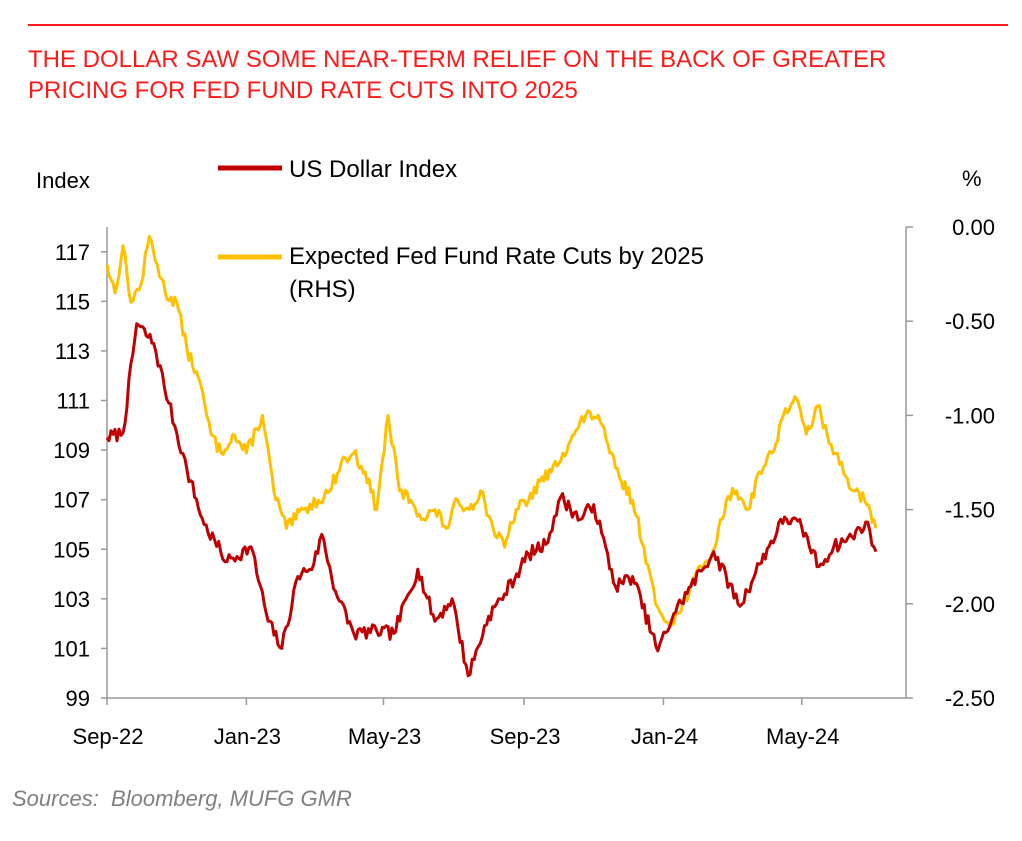  I want to click on legend-label-usd: US Dollar Index, so click(373, 169).